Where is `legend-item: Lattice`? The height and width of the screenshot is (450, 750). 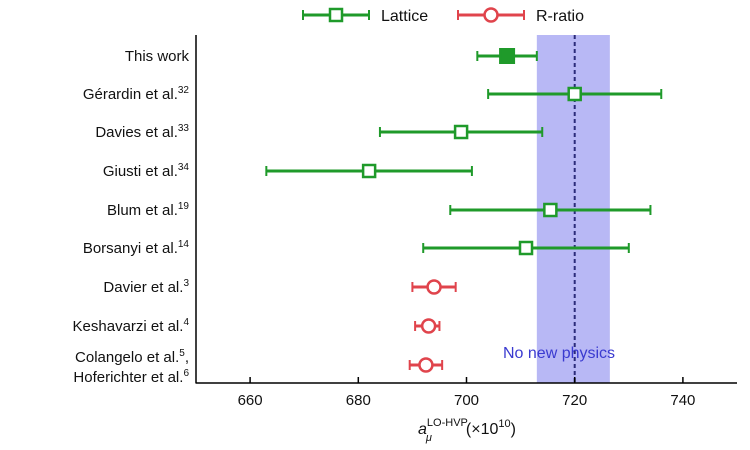
legend-item: Lattice is located at coordinates (365, 16).